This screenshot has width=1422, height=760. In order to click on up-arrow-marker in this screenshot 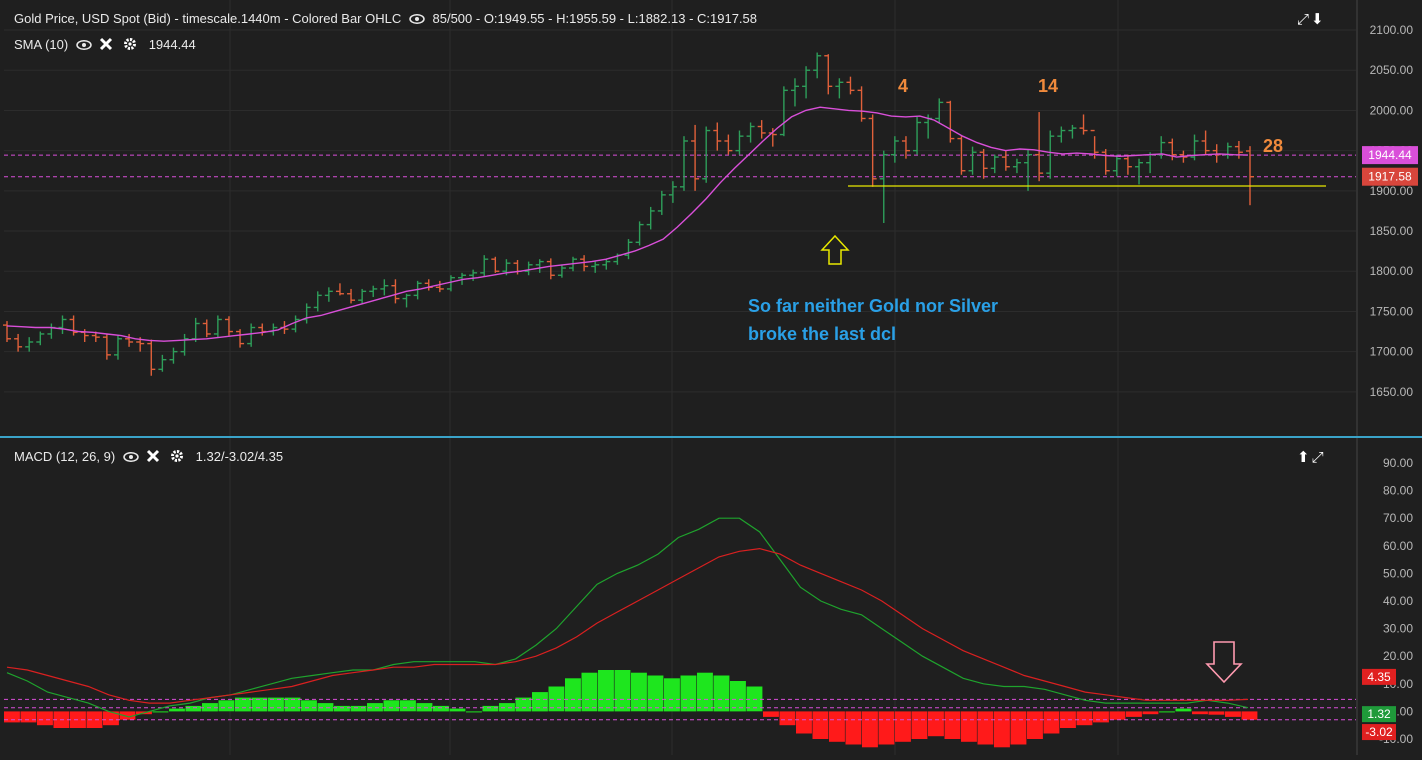, I will do `click(835, 249)`.